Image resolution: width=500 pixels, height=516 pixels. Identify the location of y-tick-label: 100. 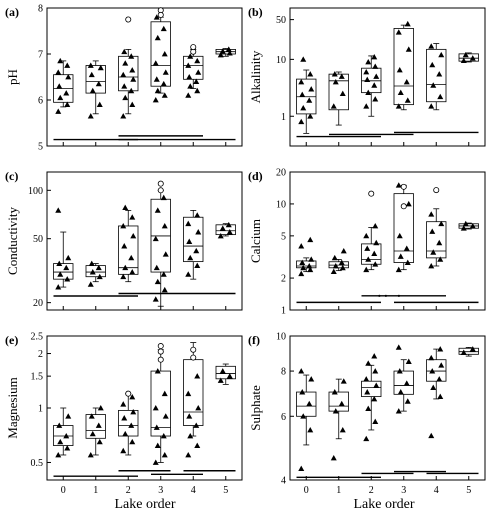
(35, 191).